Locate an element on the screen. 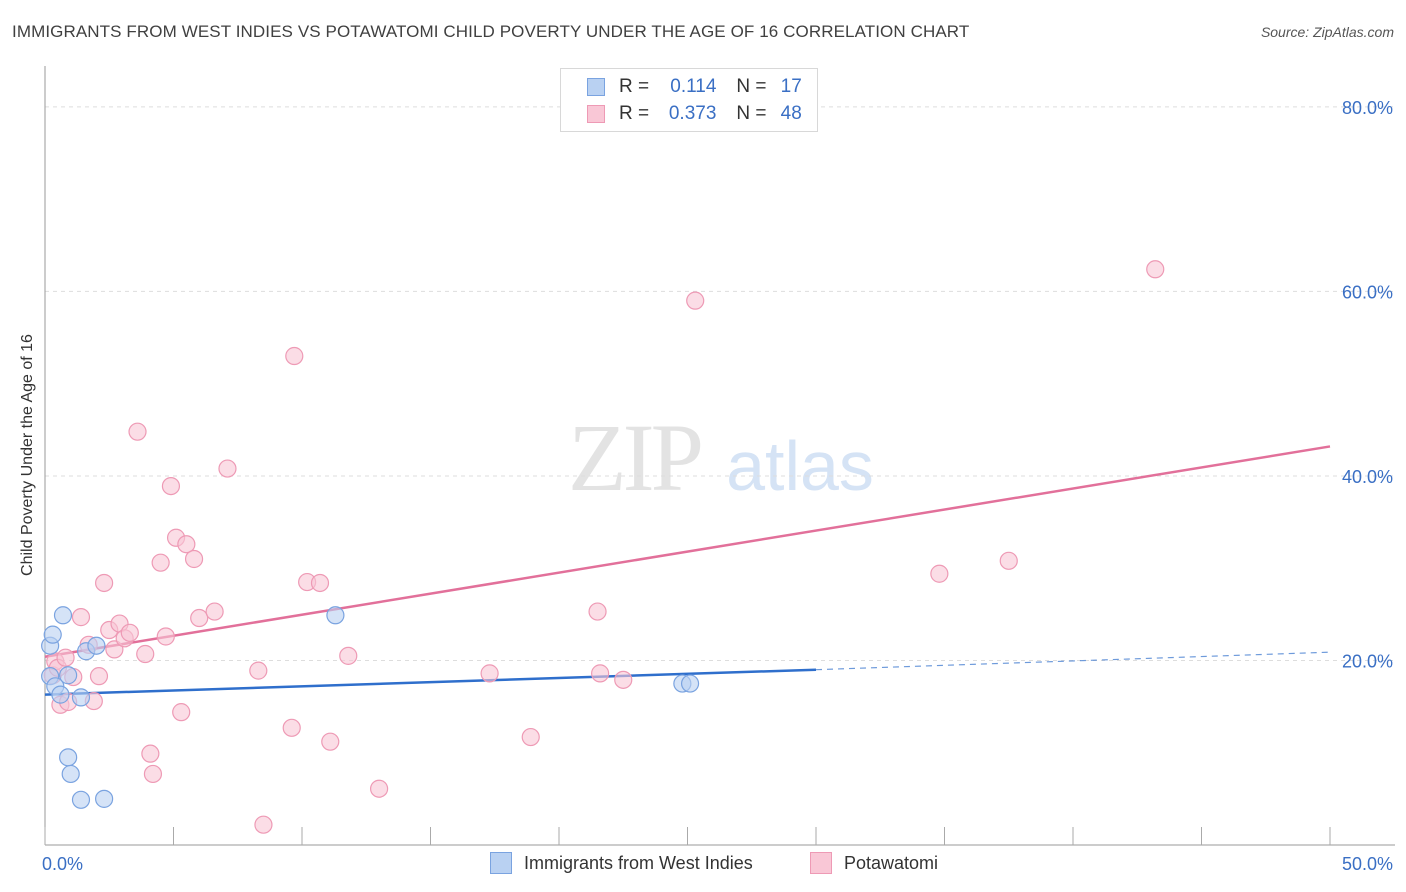 The height and width of the screenshot is (892, 1406). legend-swatch-blue is located at coordinates (596, 87).